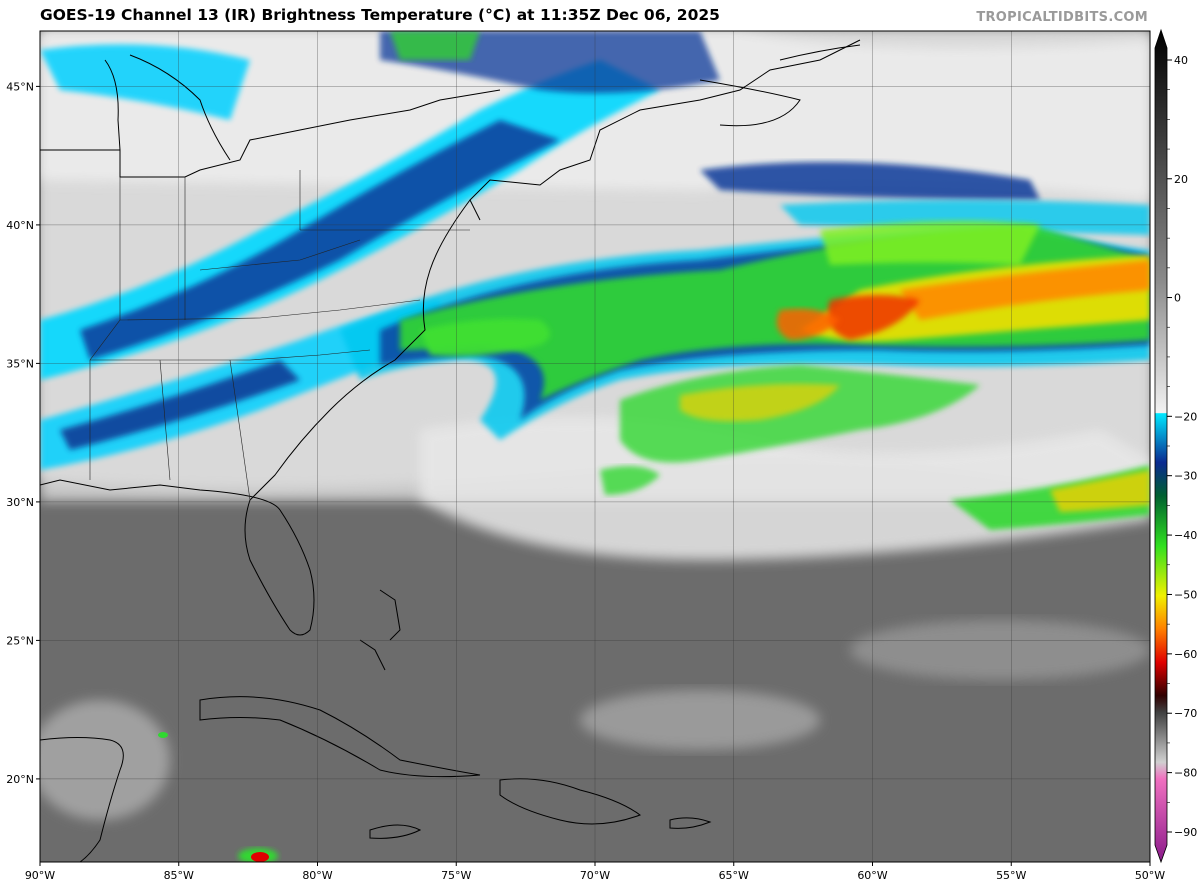 The height and width of the screenshot is (885, 1200). Describe the element at coordinates (1185, 594) in the screenshot. I see `colorbar-tick-label: −50` at that location.